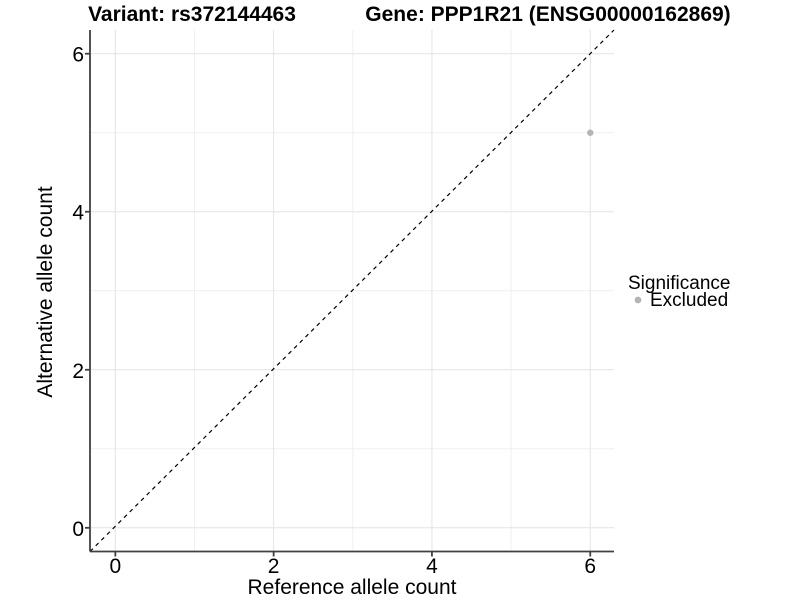  I want to click on legend: Significance Excluded, so click(679, 292).